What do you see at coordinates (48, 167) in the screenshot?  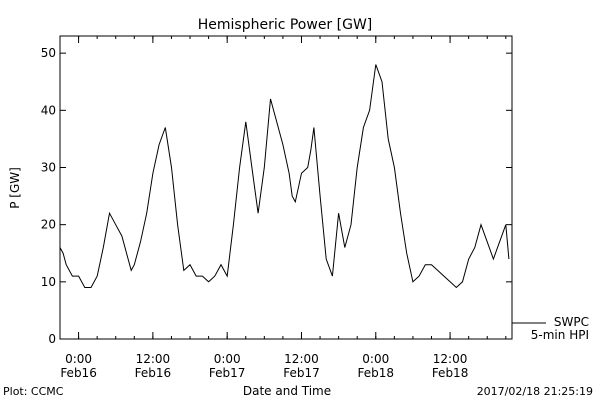 I see `y-tick-label: 30` at bounding box center [48, 167].